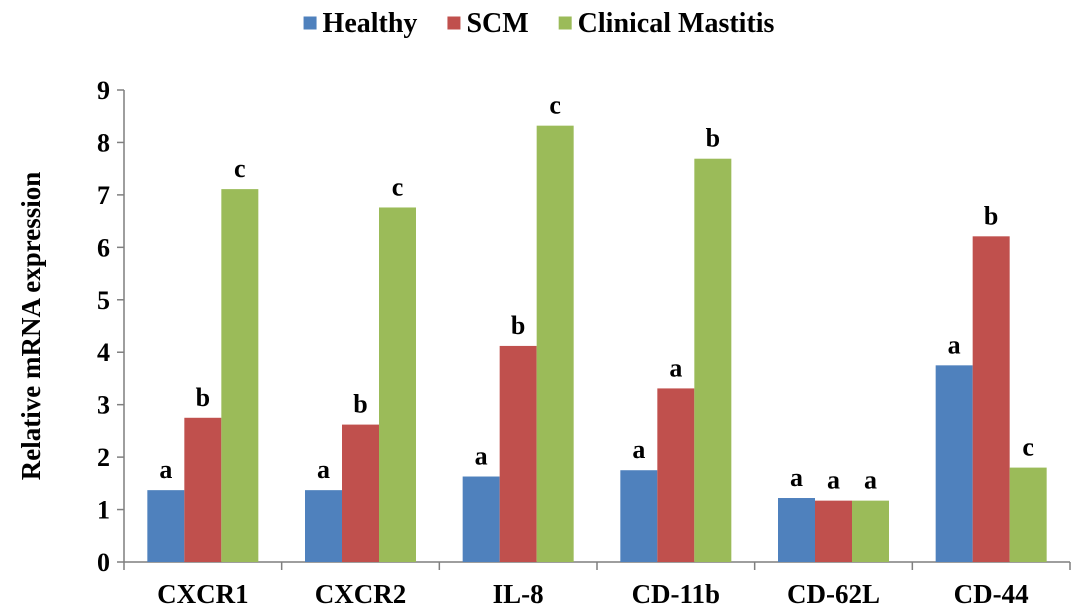 The height and width of the screenshot is (616, 1078). Describe the element at coordinates (497, 23) in the screenshot. I see `legend-label: SCM` at that location.